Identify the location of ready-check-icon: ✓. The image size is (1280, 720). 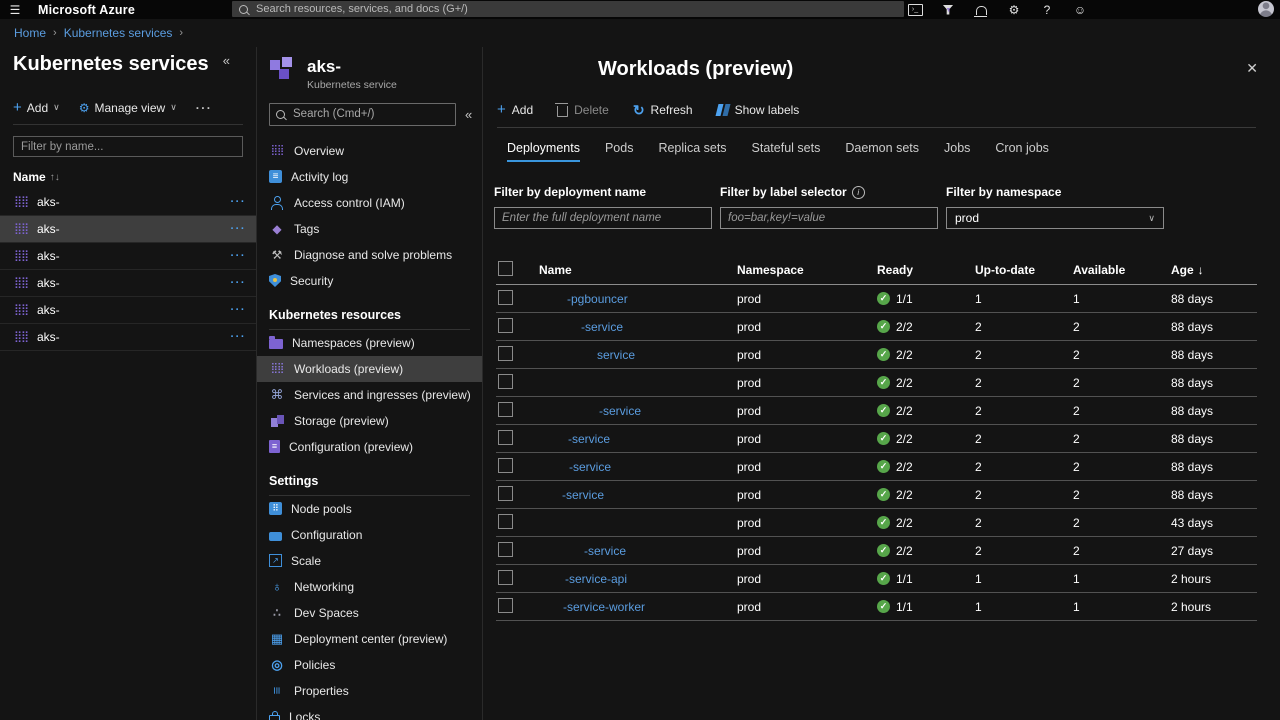
(883, 354).